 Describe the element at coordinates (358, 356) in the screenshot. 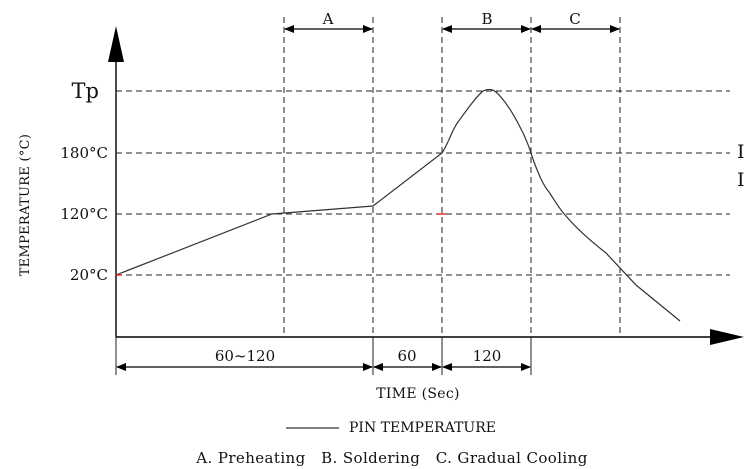

I see `interval-labels: 60~120 60 120` at that location.